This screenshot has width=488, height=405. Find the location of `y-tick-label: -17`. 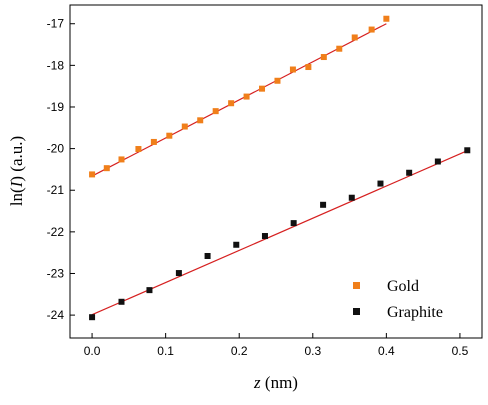

y-tick-label: -17 is located at coordinates (56, 24).